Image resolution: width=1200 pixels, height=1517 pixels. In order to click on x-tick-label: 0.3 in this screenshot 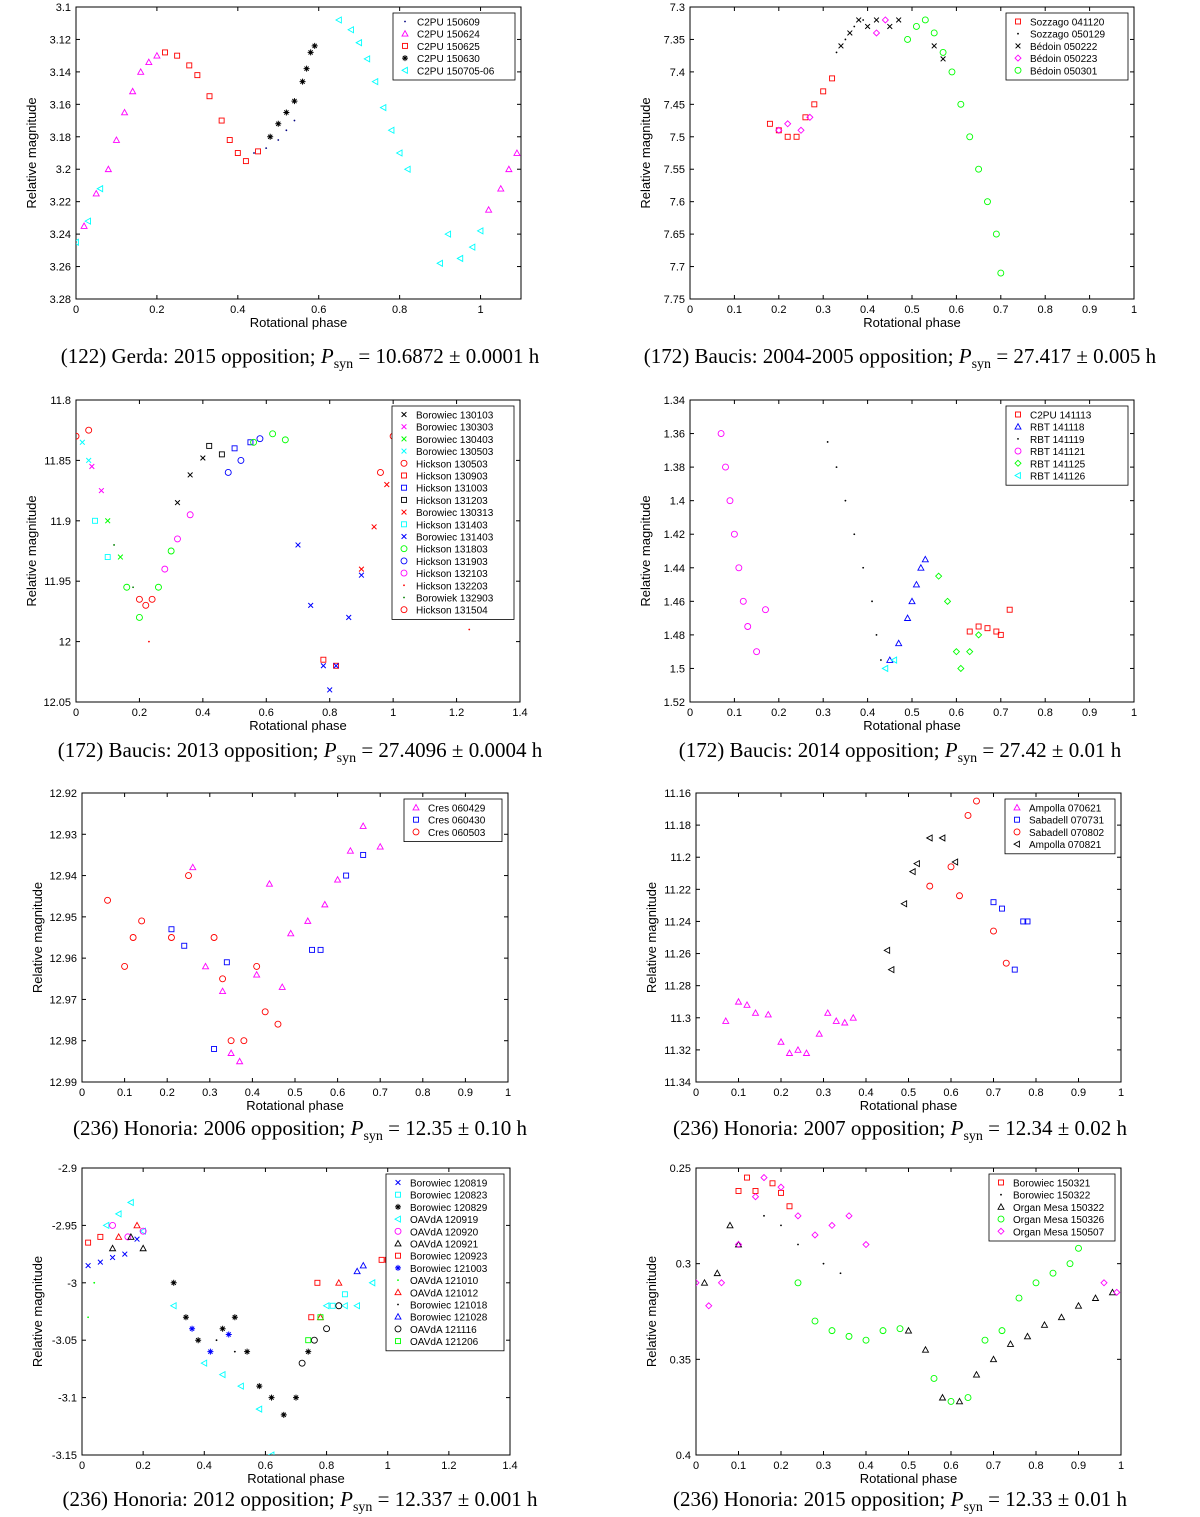, I will do `click(209, 1093)`.